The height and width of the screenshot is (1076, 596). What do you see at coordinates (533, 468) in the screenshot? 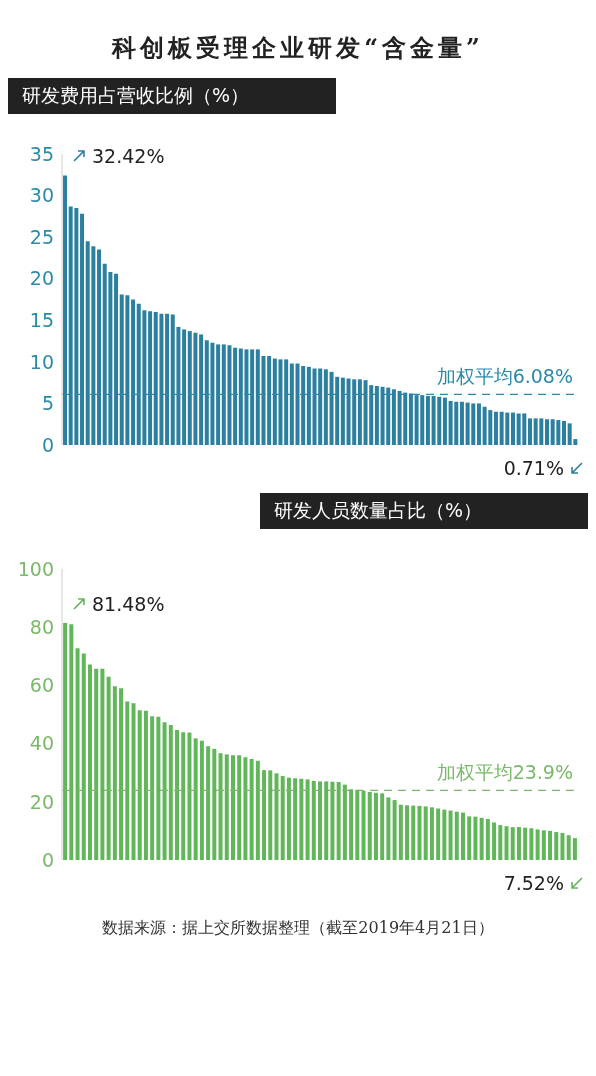
I see `text: 0.71%` at bounding box center [533, 468].